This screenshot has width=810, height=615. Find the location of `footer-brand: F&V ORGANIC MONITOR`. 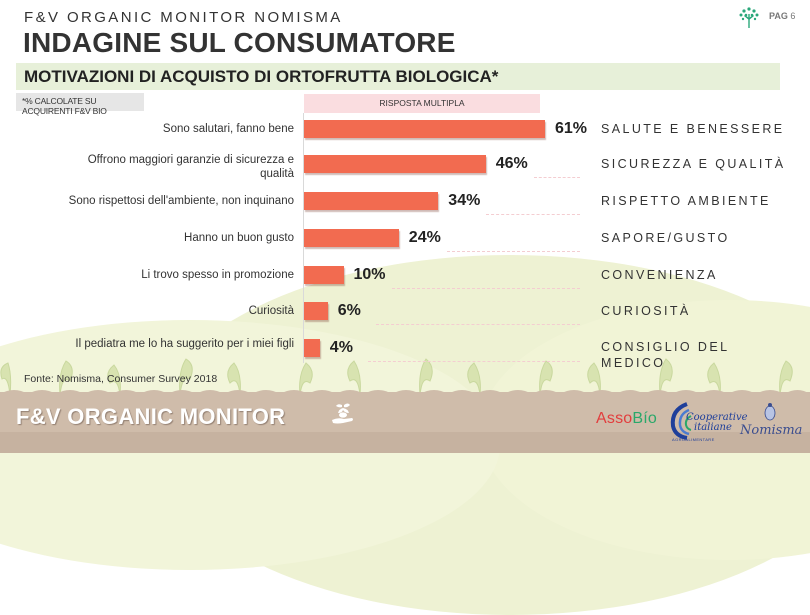

footer-brand: F&V ORGANIC MONITOR is located at coordinates (151, 416).